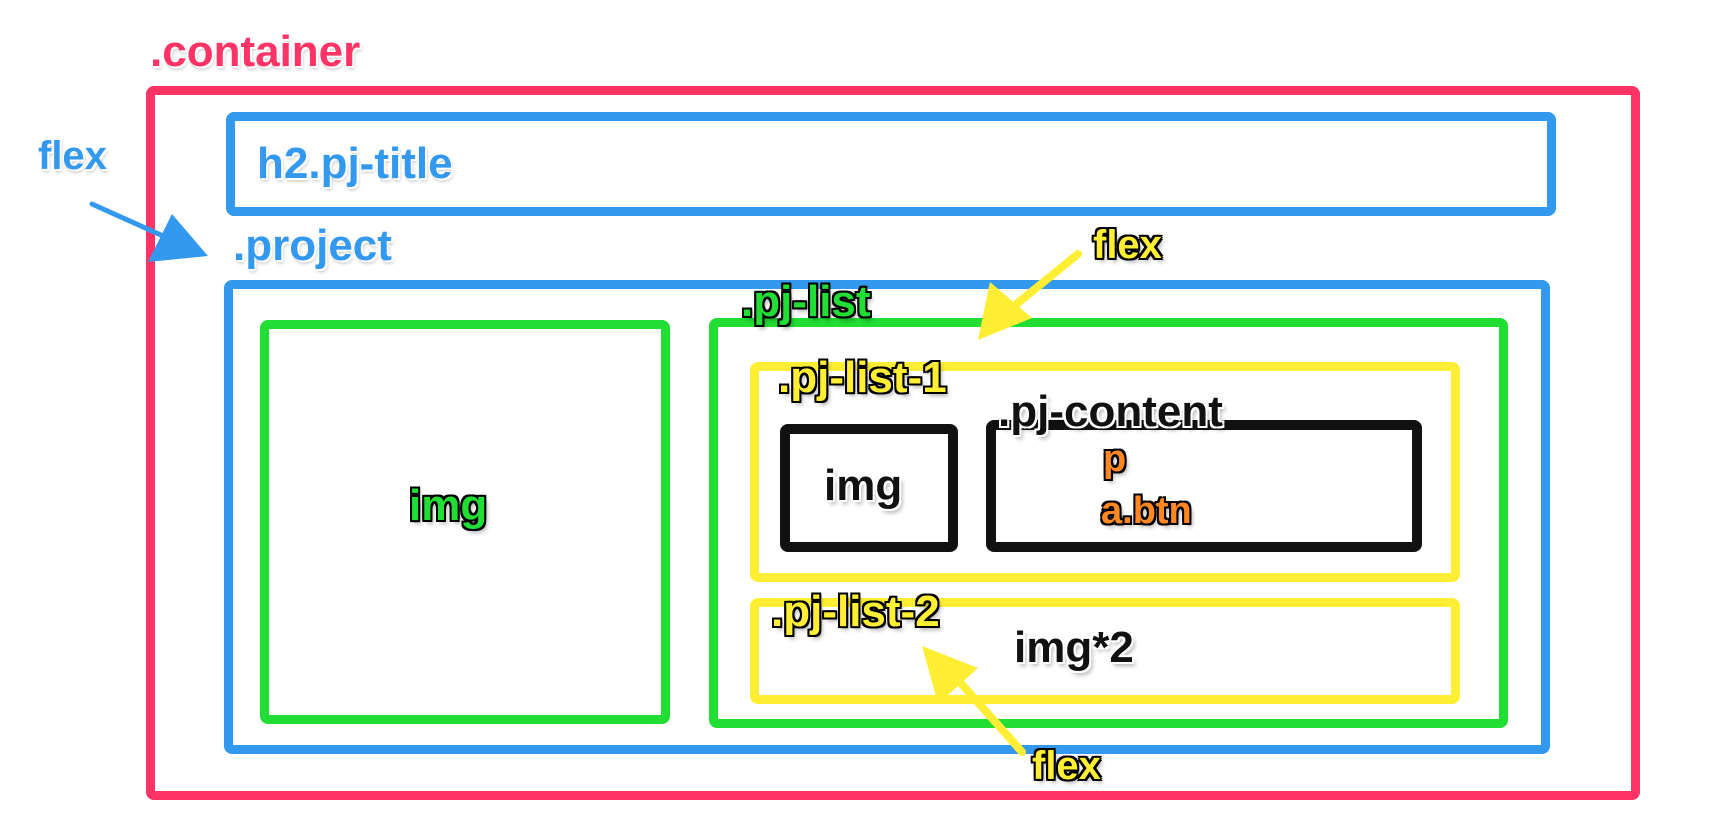 The height and width of the screenshot is (820, 1718). Describe the element at coordinates (255, 51) in the screenshot. I see `container-label: .container` at that location.